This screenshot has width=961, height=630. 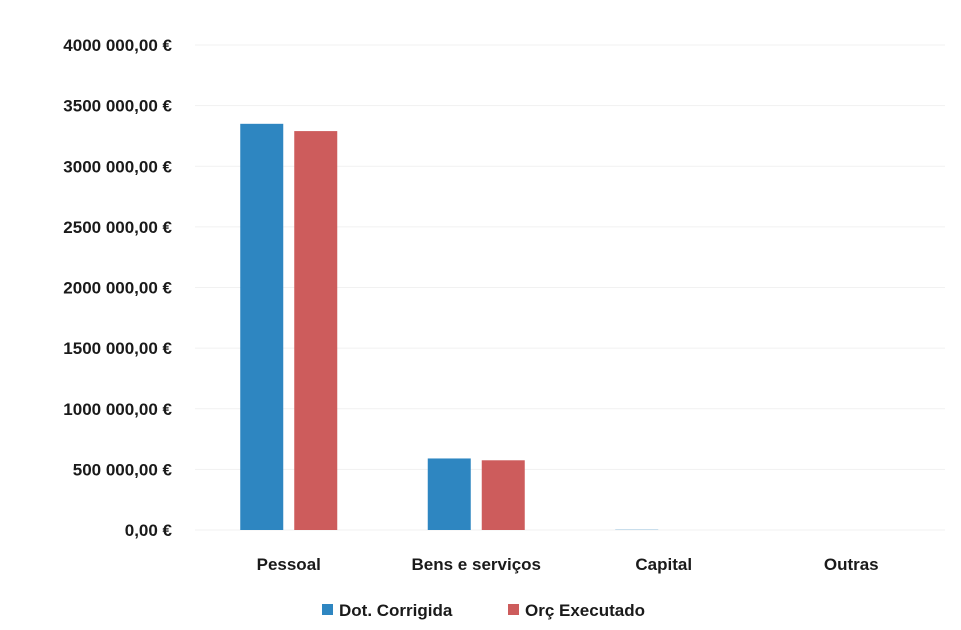 I want to click on legend: Dot. Corrigida Orç Executado, so click(x=483, y=610).